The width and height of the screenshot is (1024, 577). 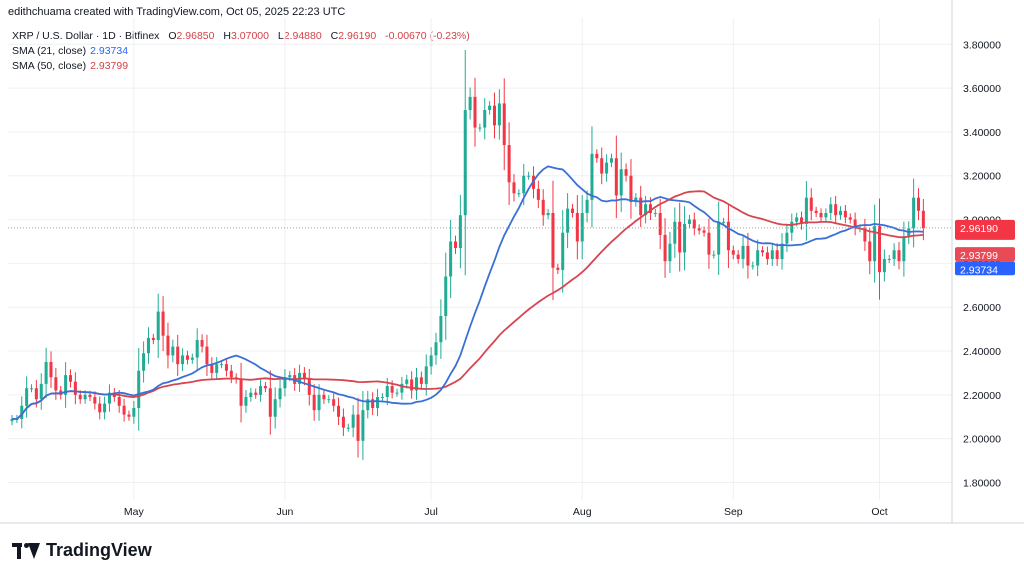 I want to click on legend-sma50-row: SMA (50, close) 2.93799, so click(x=70, y=66).